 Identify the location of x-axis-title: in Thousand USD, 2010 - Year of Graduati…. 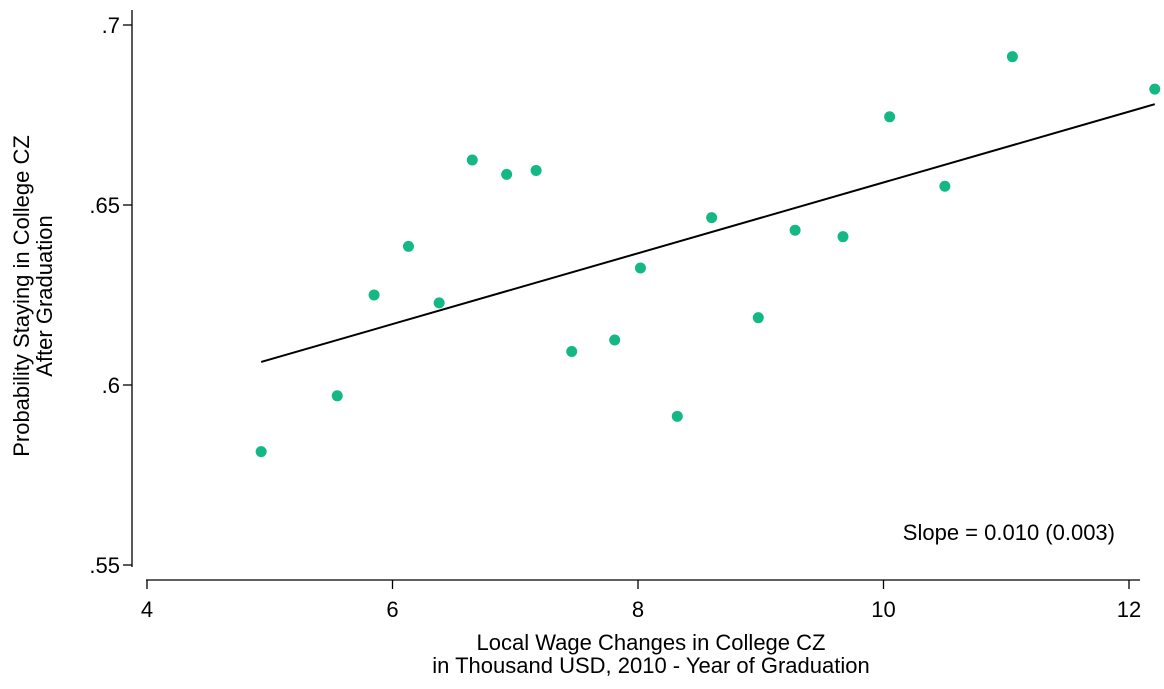
(650, 665).